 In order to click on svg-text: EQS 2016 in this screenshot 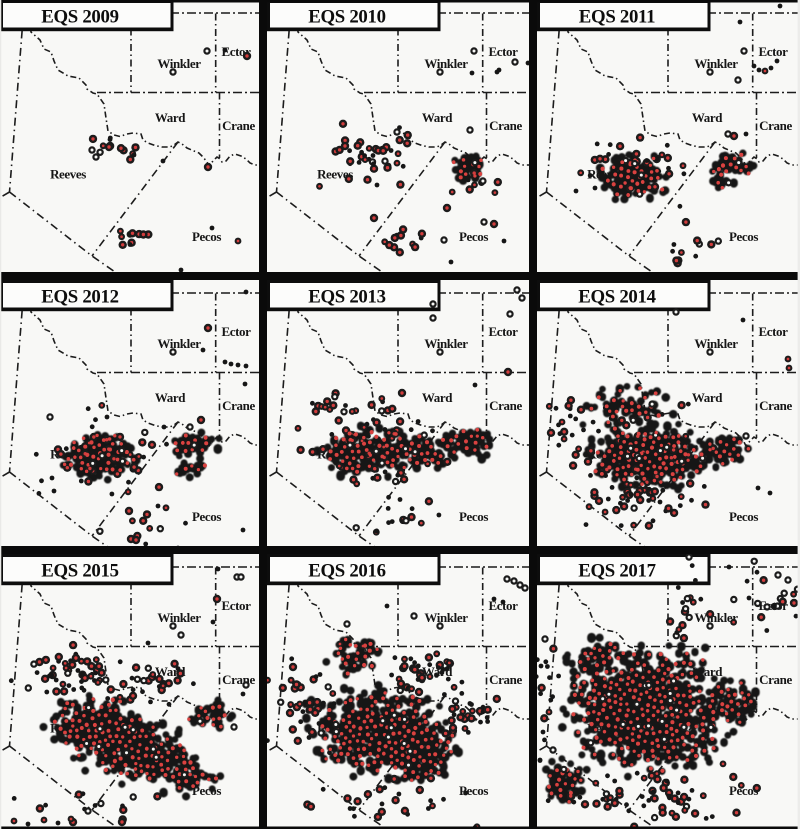, I will do `click(346, 571)`.